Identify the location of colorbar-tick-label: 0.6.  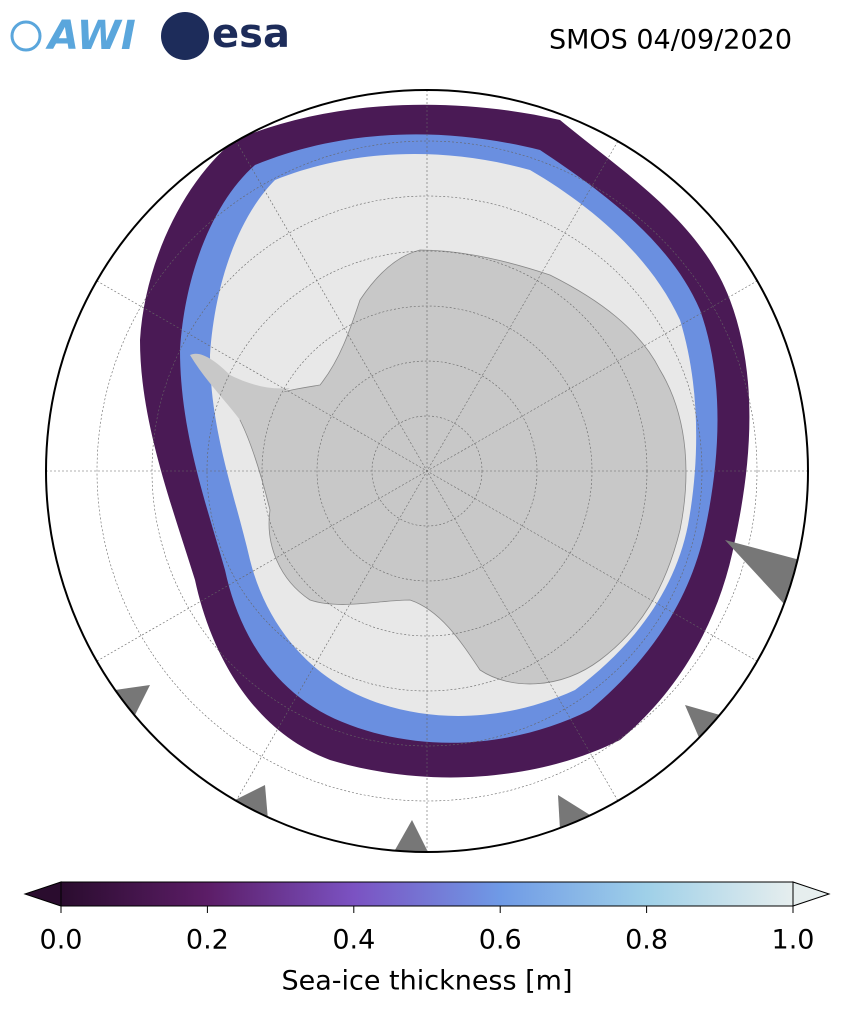
(500, 940).